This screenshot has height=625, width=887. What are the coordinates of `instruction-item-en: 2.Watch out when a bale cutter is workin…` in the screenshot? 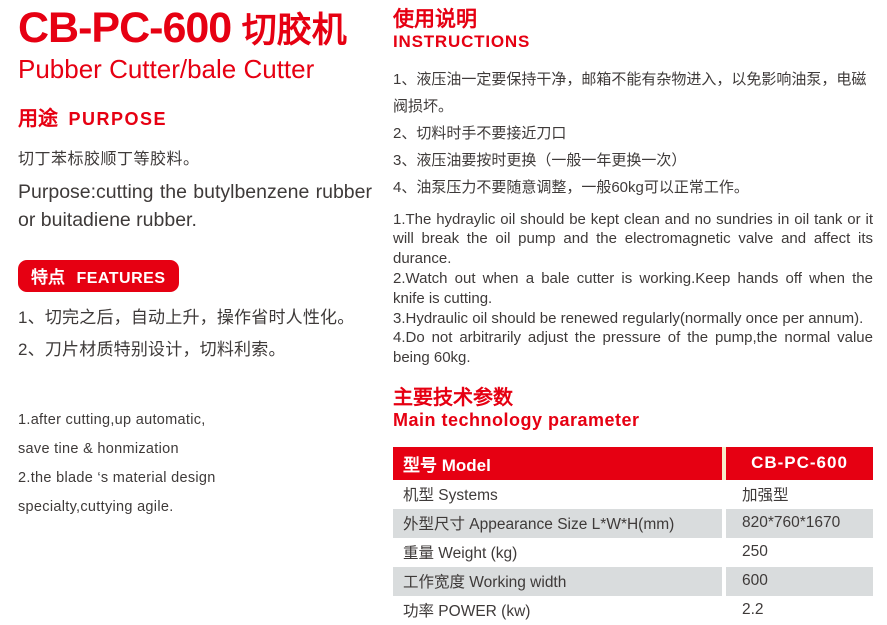 It's located at (633, 288).